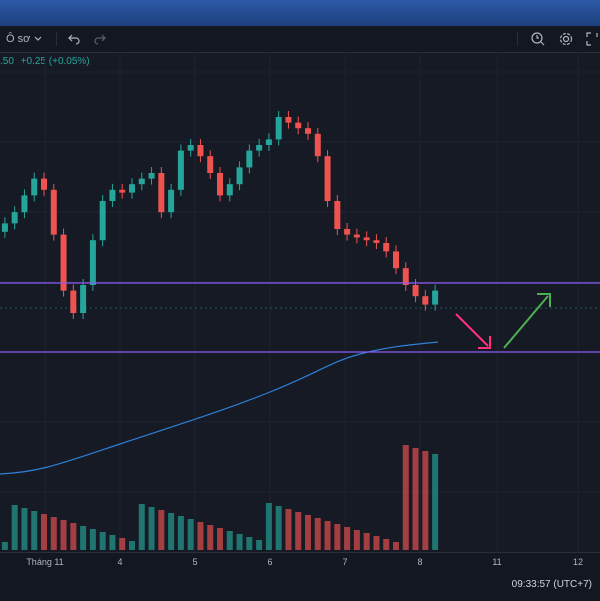 Image resolution: width=600 pixels, height=601 pixels. Describe the element at coordinates (45, 61) in the screenshot. I see `price-info: .50 +0.25 (+0.05%)` at that location.